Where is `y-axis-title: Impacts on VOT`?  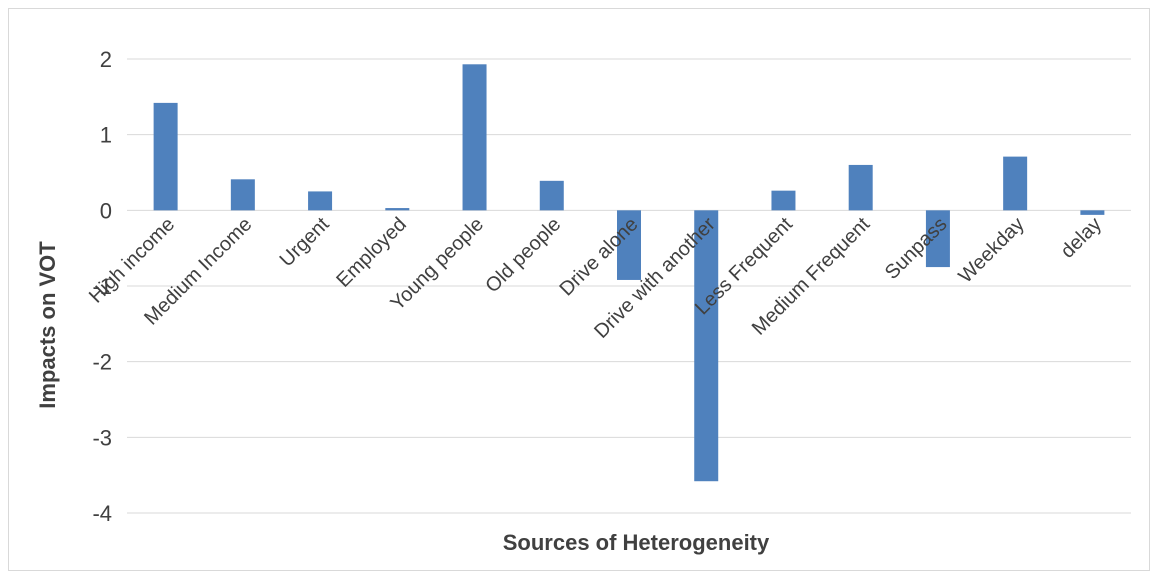 y-axis-title: Impacts on VOT is located at coordinates (47, 325).